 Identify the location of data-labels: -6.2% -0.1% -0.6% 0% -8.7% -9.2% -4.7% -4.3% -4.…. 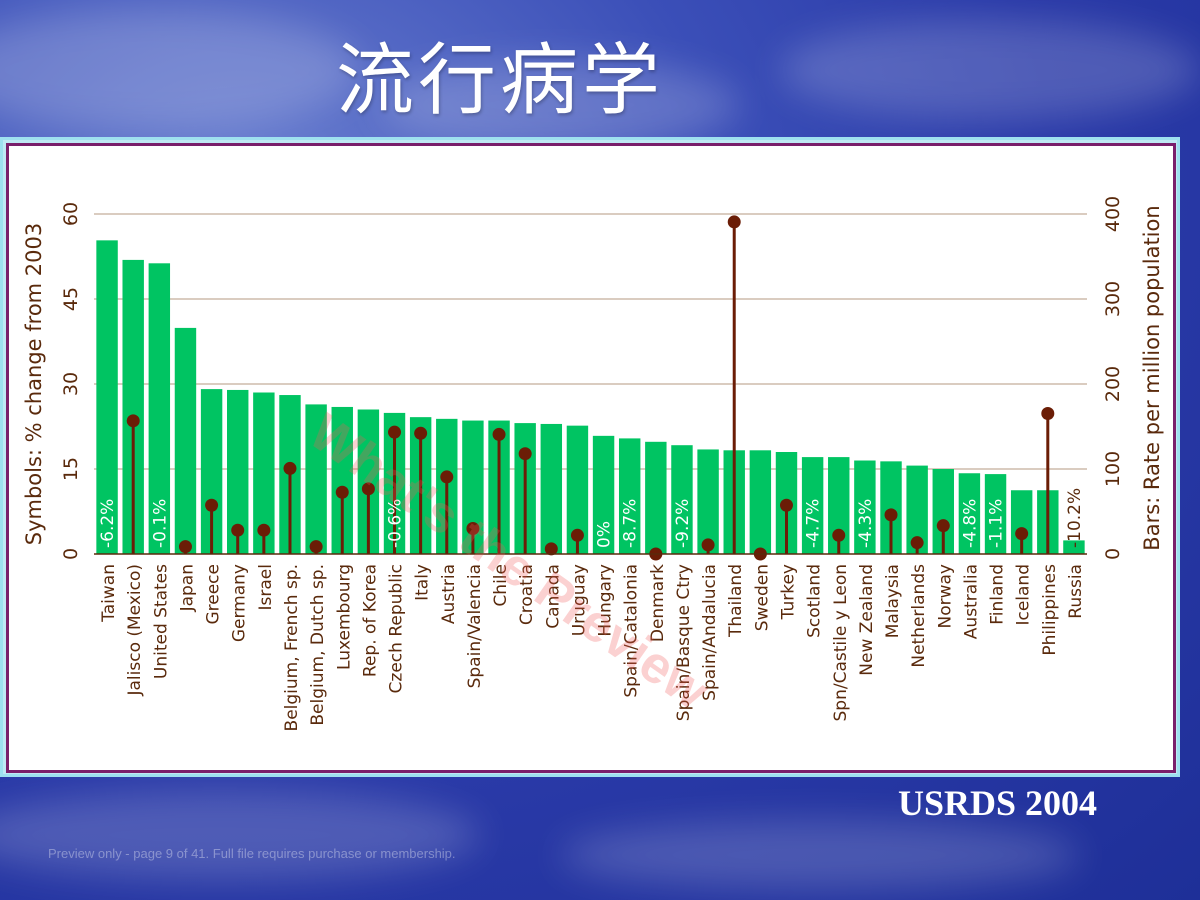
(591, 518).